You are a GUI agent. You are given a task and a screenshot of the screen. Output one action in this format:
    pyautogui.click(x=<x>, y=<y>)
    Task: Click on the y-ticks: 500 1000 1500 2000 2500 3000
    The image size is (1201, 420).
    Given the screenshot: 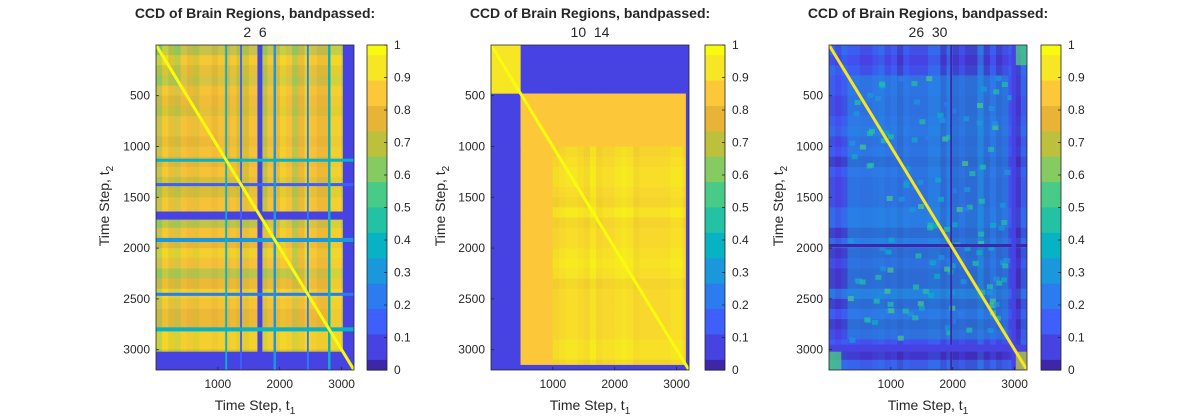 What is the action you would take?
    pyautogui.click(x=141, y=223)
    